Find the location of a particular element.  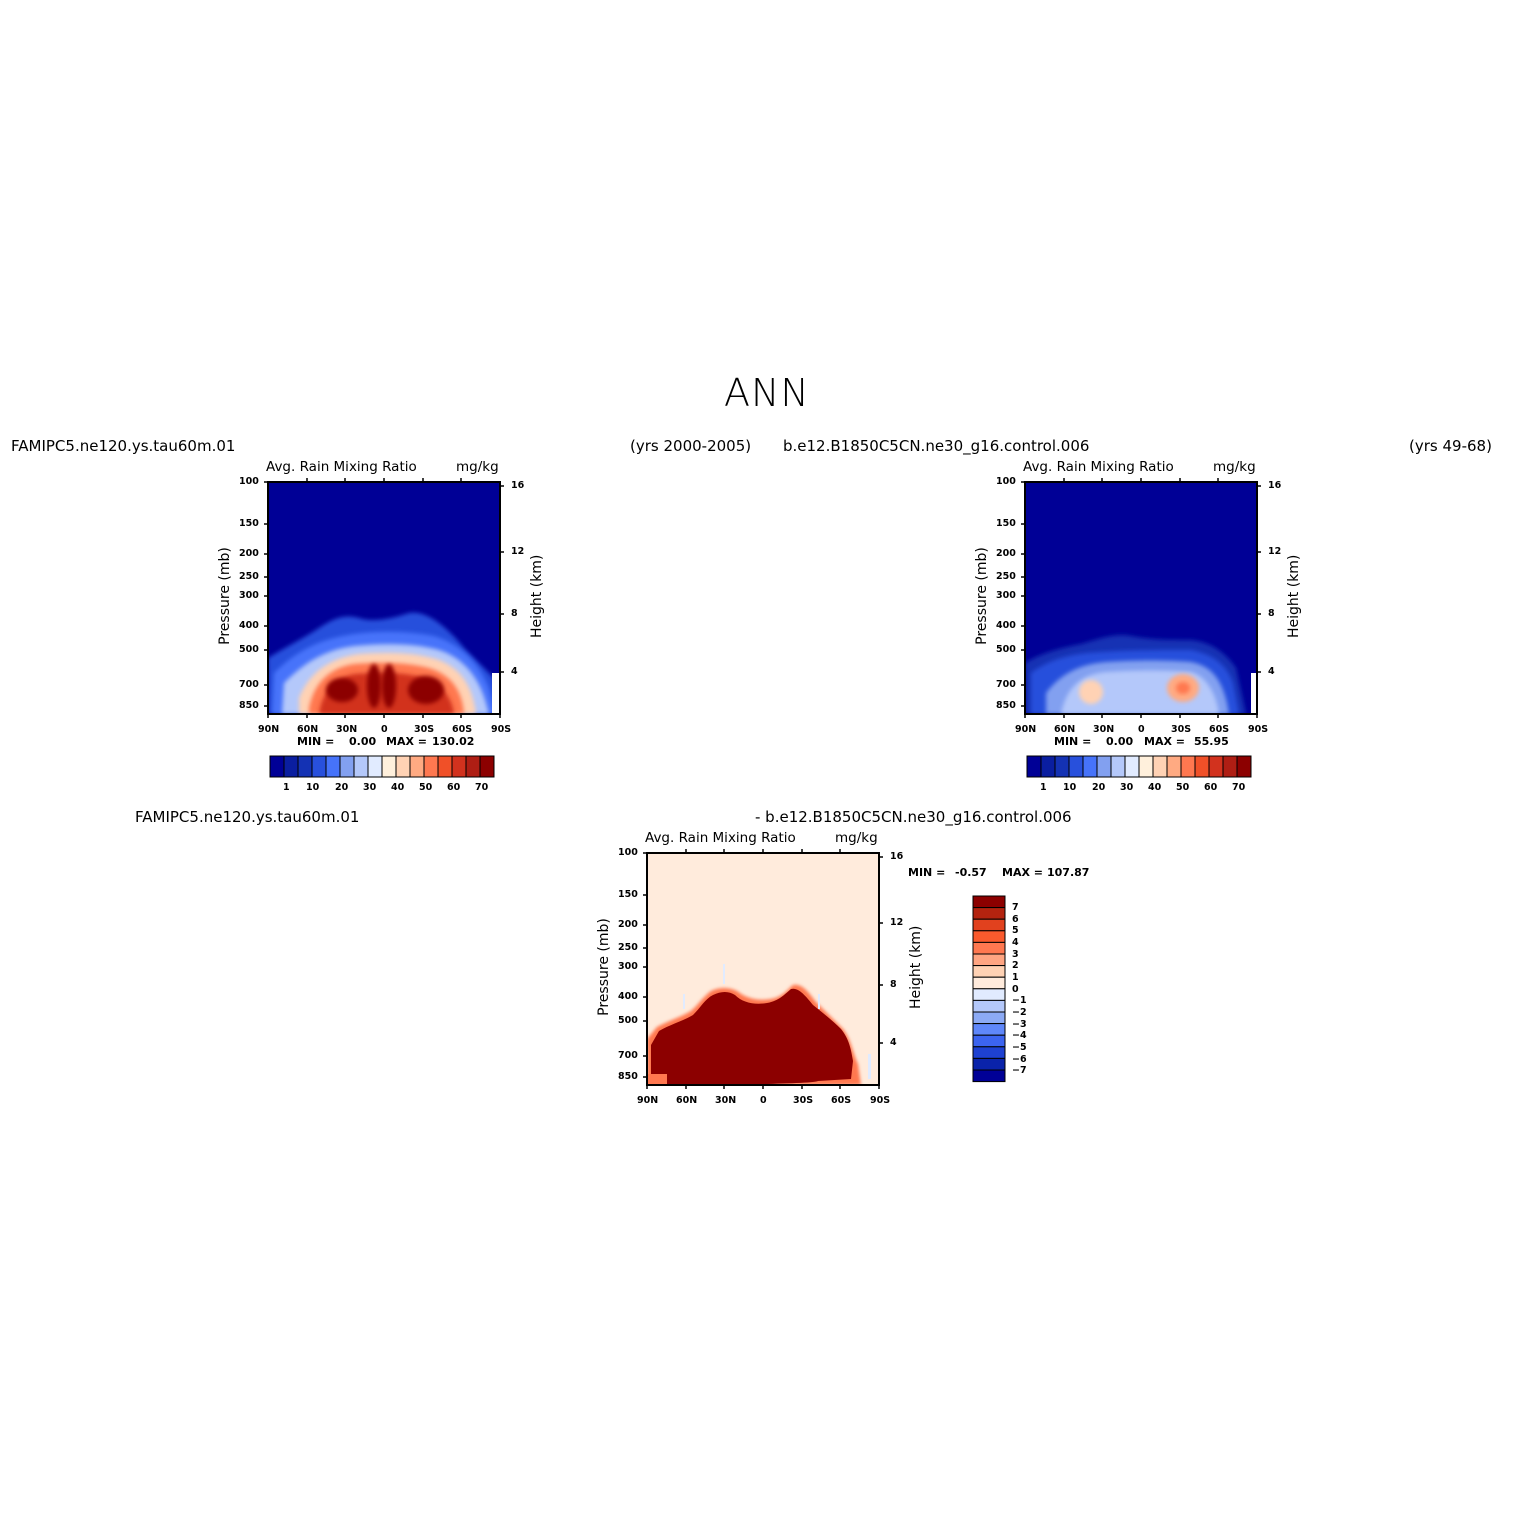

p1-cbar-label-10: 10 is located at coordinates (313, 787).